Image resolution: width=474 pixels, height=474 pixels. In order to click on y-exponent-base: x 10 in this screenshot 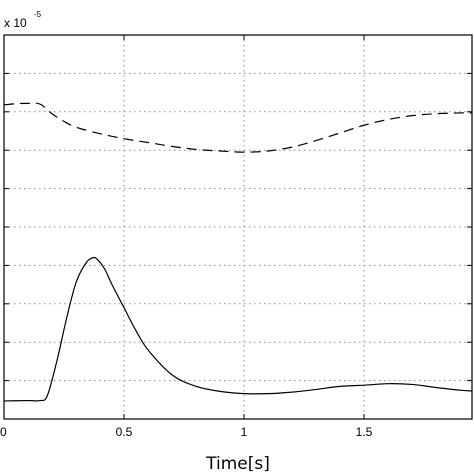, I will do `click(15, 23)`.